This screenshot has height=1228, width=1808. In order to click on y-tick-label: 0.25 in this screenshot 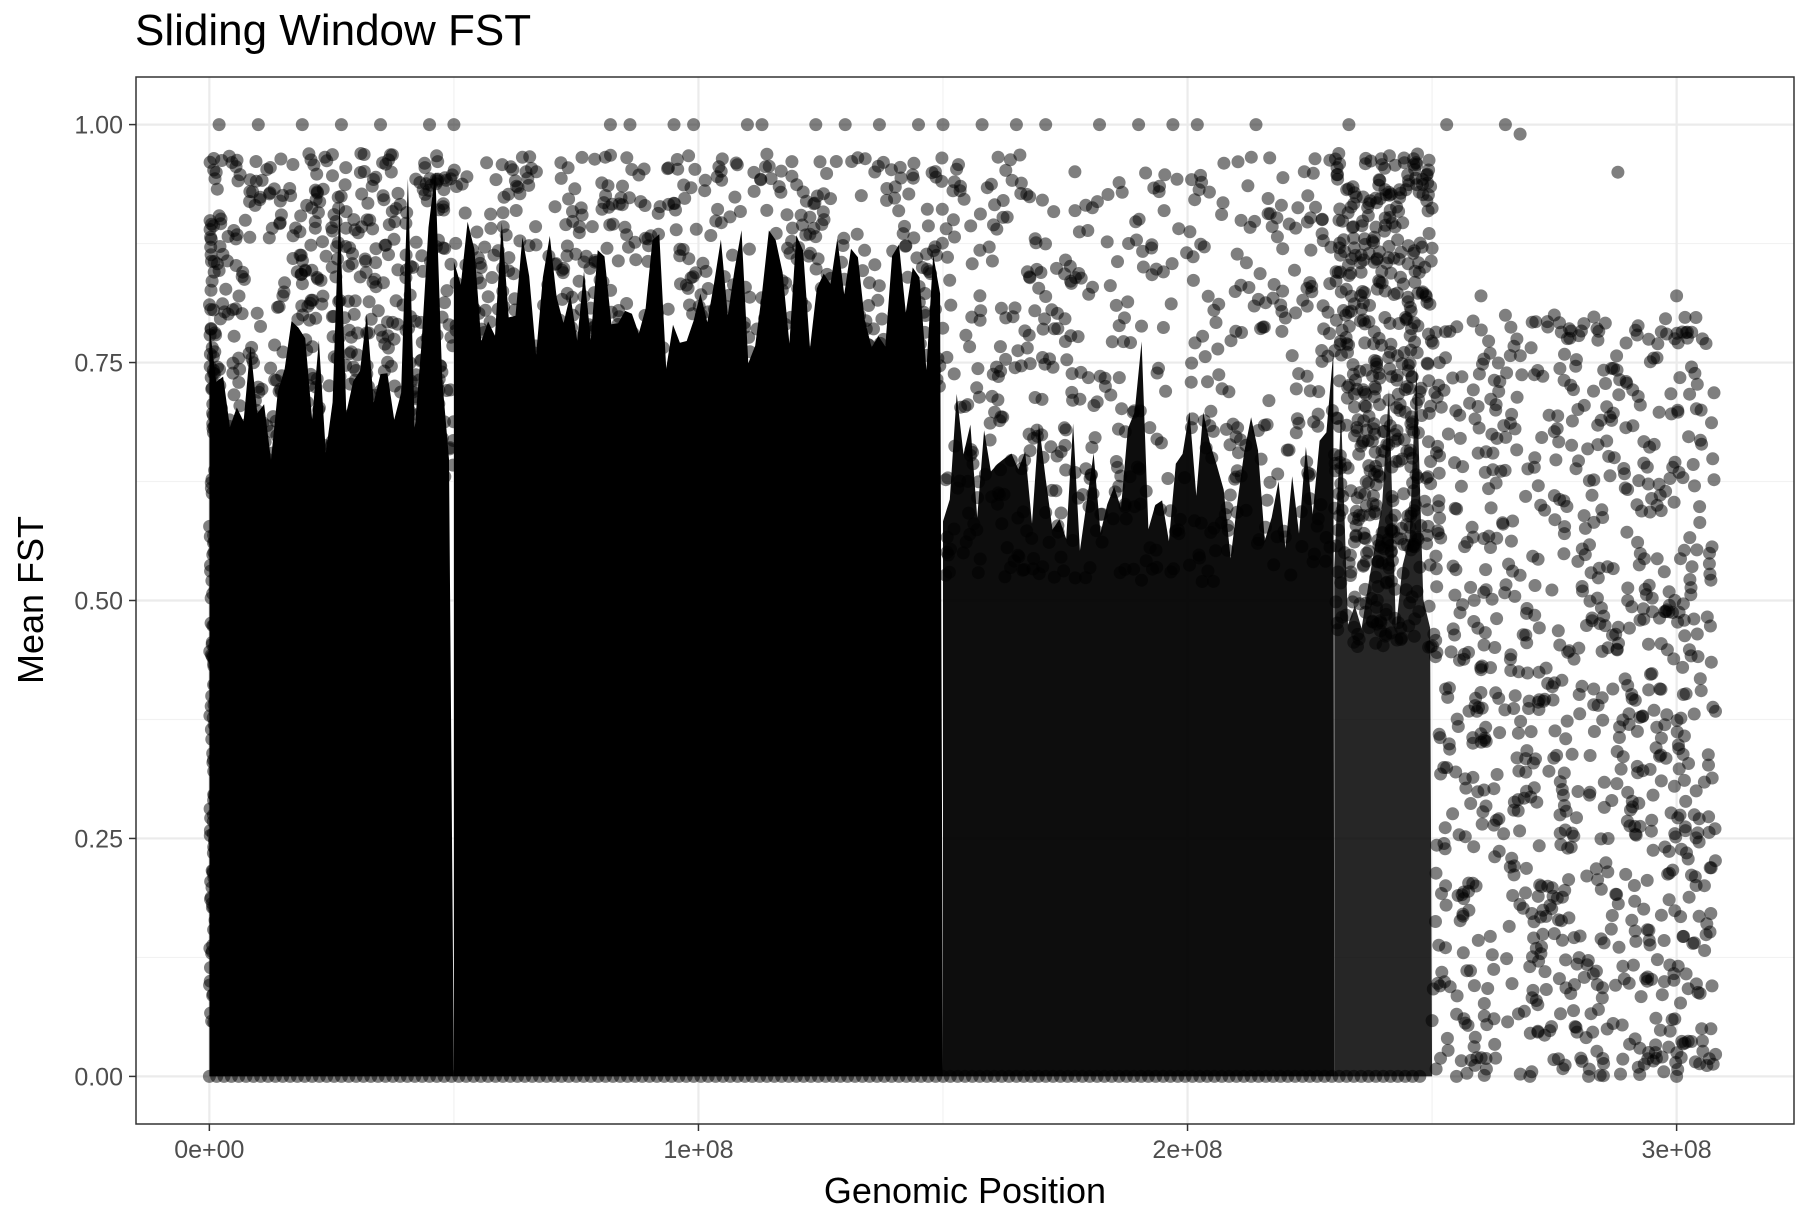, I will do `click(98, 839)`.